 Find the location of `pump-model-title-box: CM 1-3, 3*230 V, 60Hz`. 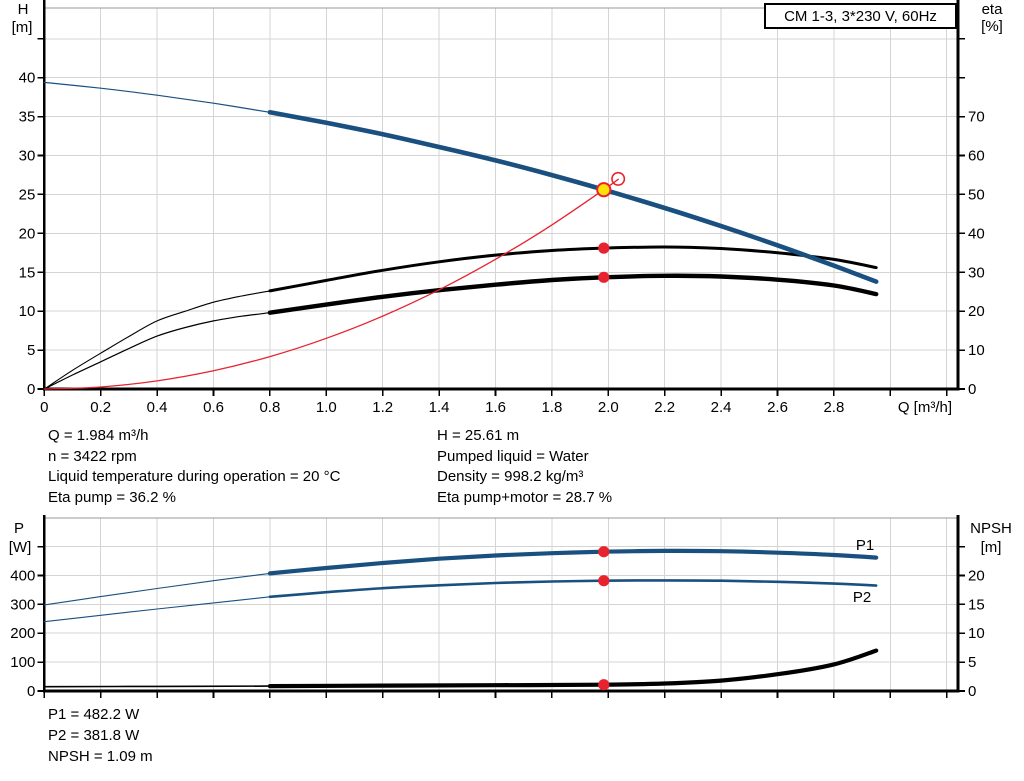

pump-model-title-box: CM 1-3, 3*230 V, 60Hz is located at coordinates (860, 16).